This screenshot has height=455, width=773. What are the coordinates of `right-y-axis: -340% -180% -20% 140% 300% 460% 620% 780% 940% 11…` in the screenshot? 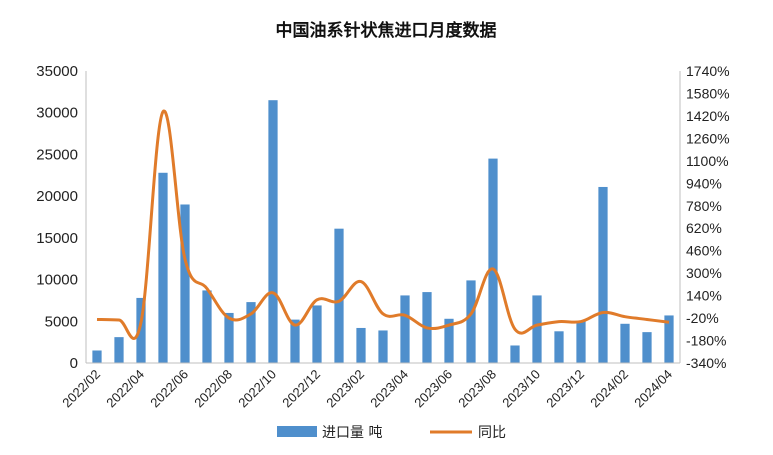 It's located at (704, 217).